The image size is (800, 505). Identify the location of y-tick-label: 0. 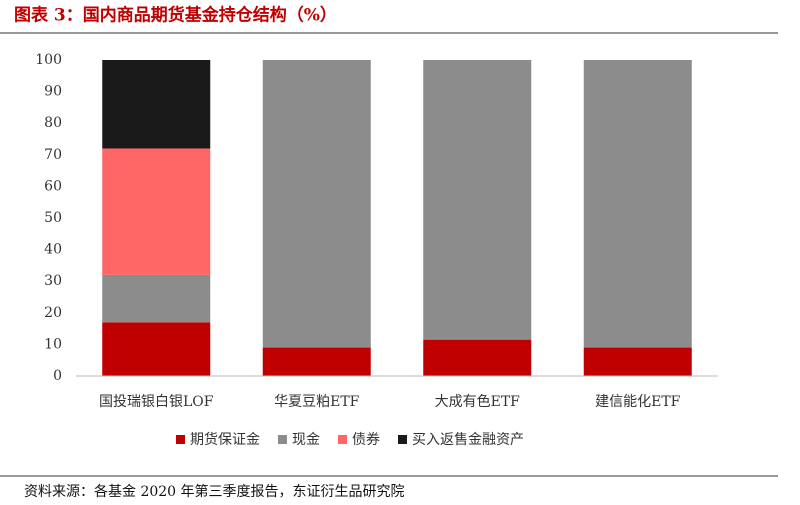
(57, 376).